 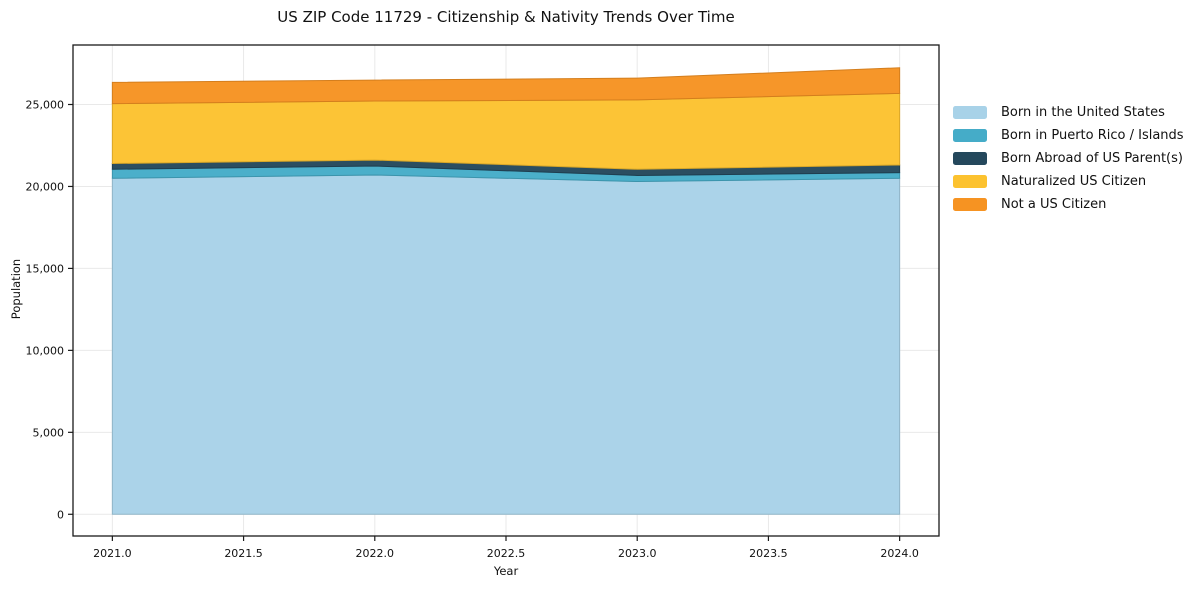 I want to click on legend-item: Naturalized US Citizen, so click(x=1068, y=181).